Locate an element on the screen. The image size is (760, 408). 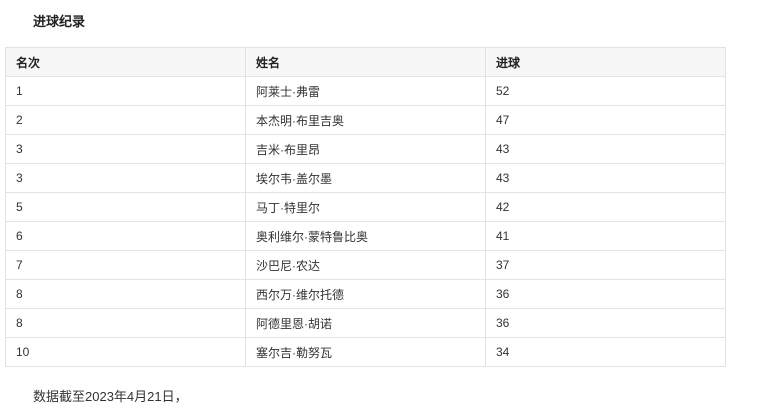
rank-cell: 2 is located at coordinates (125, 120).